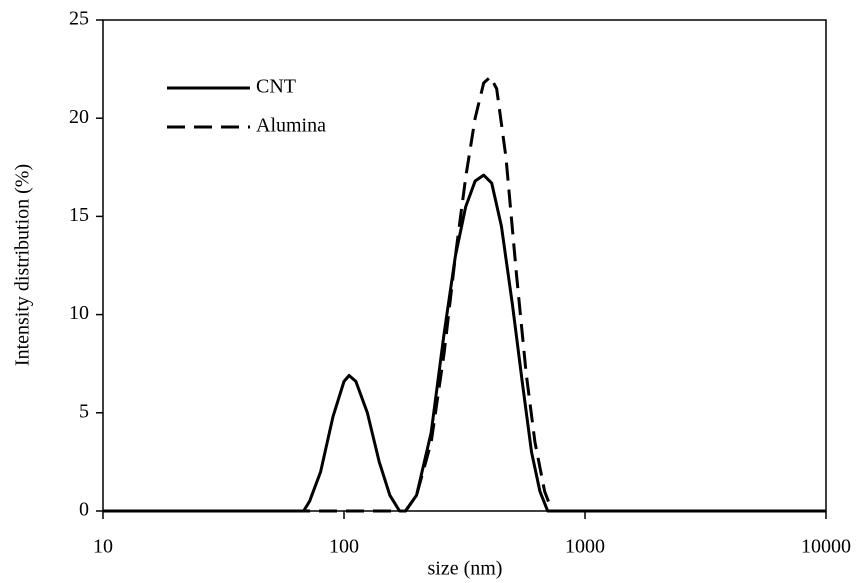  Describe the element at coordinates (84, 411) in the screenshot. I see `y-tick-label: 5` at that location.